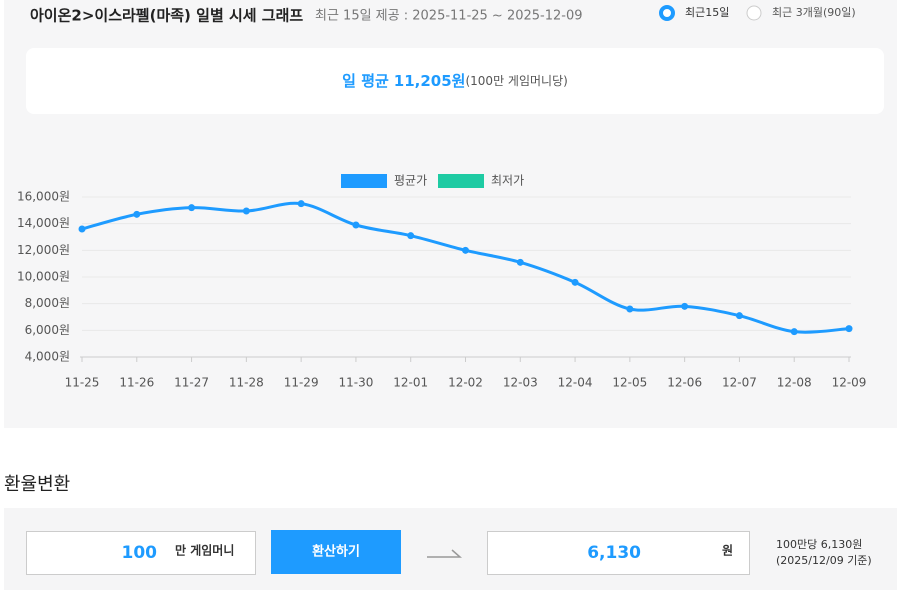 This screenshot has width=897, height=590. Describe the element at coordinates (754, 13) in the screenshot. I see `radio` at that location.